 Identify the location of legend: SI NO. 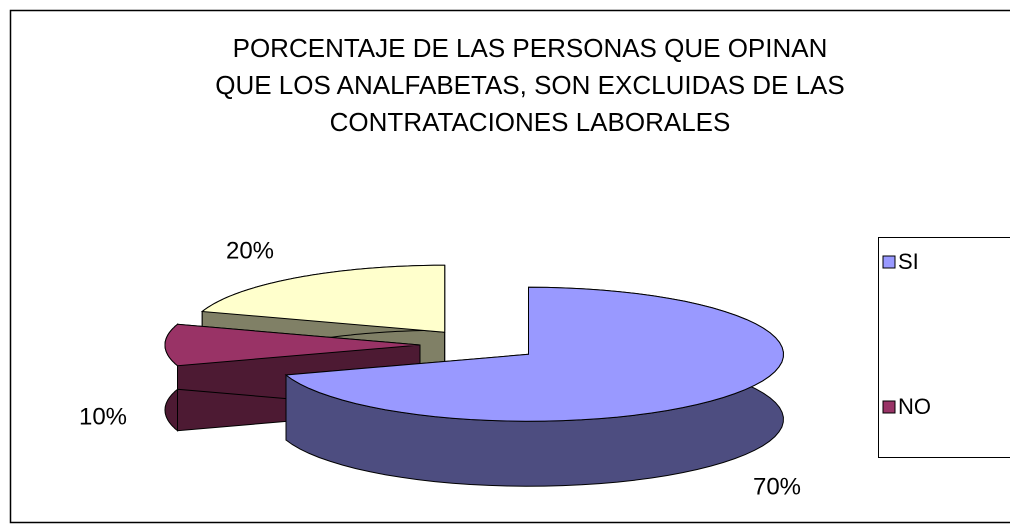
(906, 334).